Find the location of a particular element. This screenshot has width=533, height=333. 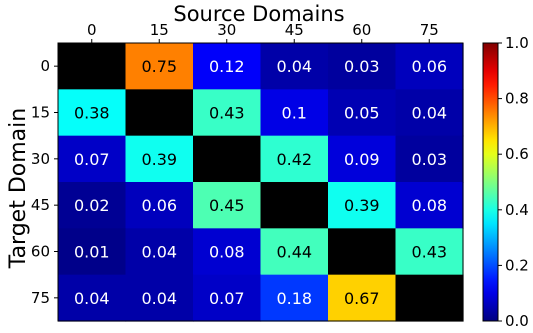

heatmap-cell-r4-c5 is located at coordinates (429, 252).